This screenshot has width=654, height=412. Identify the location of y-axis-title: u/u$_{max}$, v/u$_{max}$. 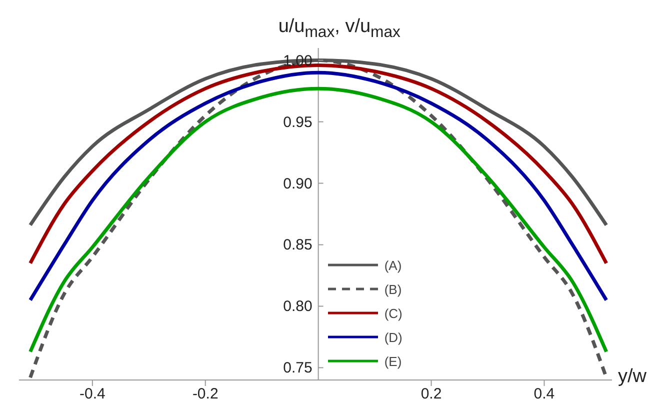
(339, 29).